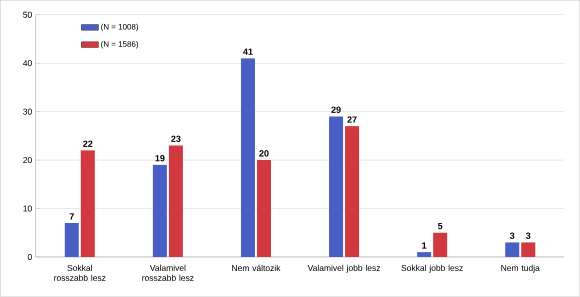 This screenshot has height=297, width=580. What do you see at coordinates (160, 158) in the screenshot?
I see `data-label: 19` at bounding box center [160, 158].